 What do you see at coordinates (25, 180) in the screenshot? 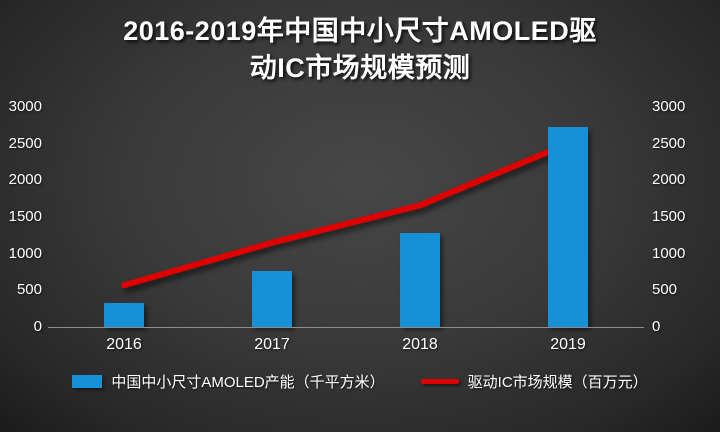
I see `y-tick-2000-left: 2000` at bounding box center [25, 180].